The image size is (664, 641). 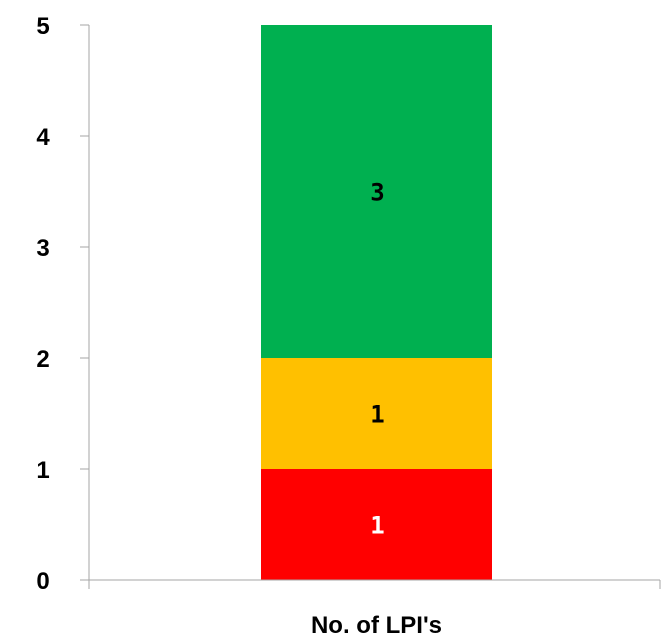 I want to click on data-label-1: 1, so click(x=377, y=415).